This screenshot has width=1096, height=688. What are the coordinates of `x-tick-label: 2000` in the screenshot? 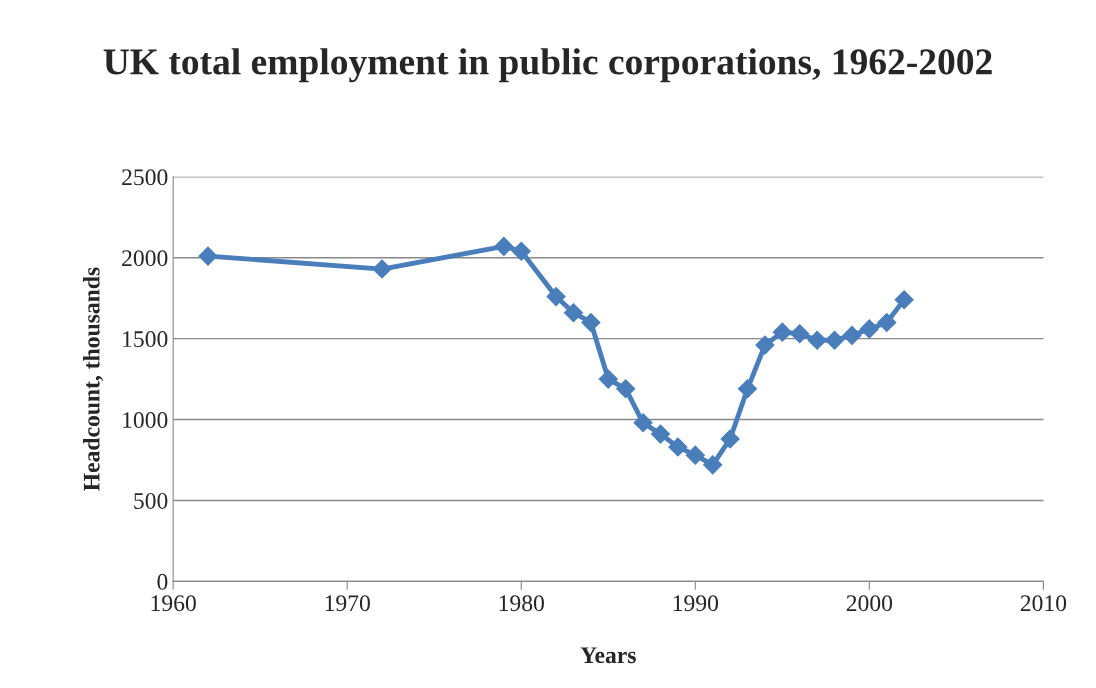 It's located at (869, 603).